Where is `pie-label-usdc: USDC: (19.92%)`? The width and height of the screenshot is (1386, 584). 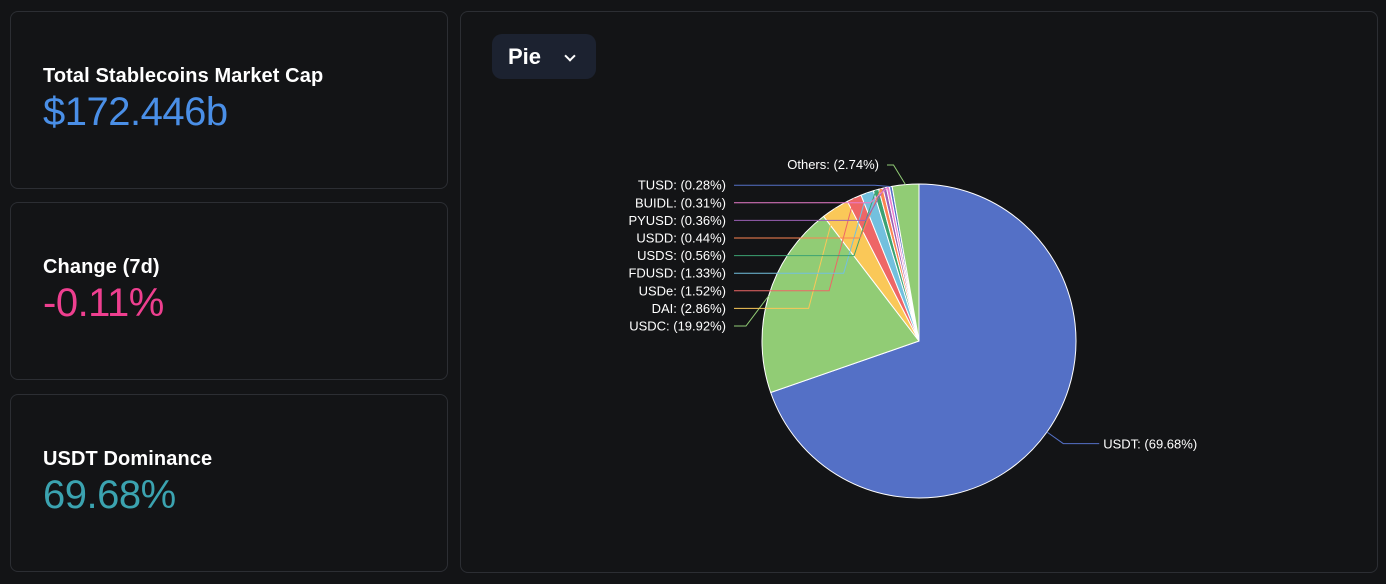
pie-label-usdc: USDC: (19.92%) is located at coordinates (677, 326).